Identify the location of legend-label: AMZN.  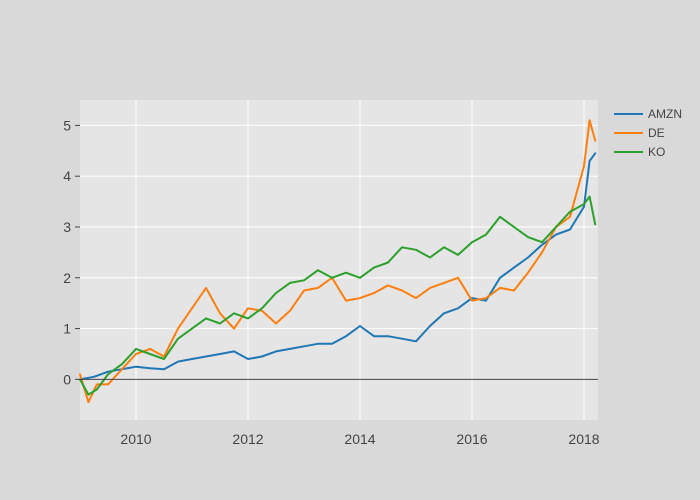
(665, 114).